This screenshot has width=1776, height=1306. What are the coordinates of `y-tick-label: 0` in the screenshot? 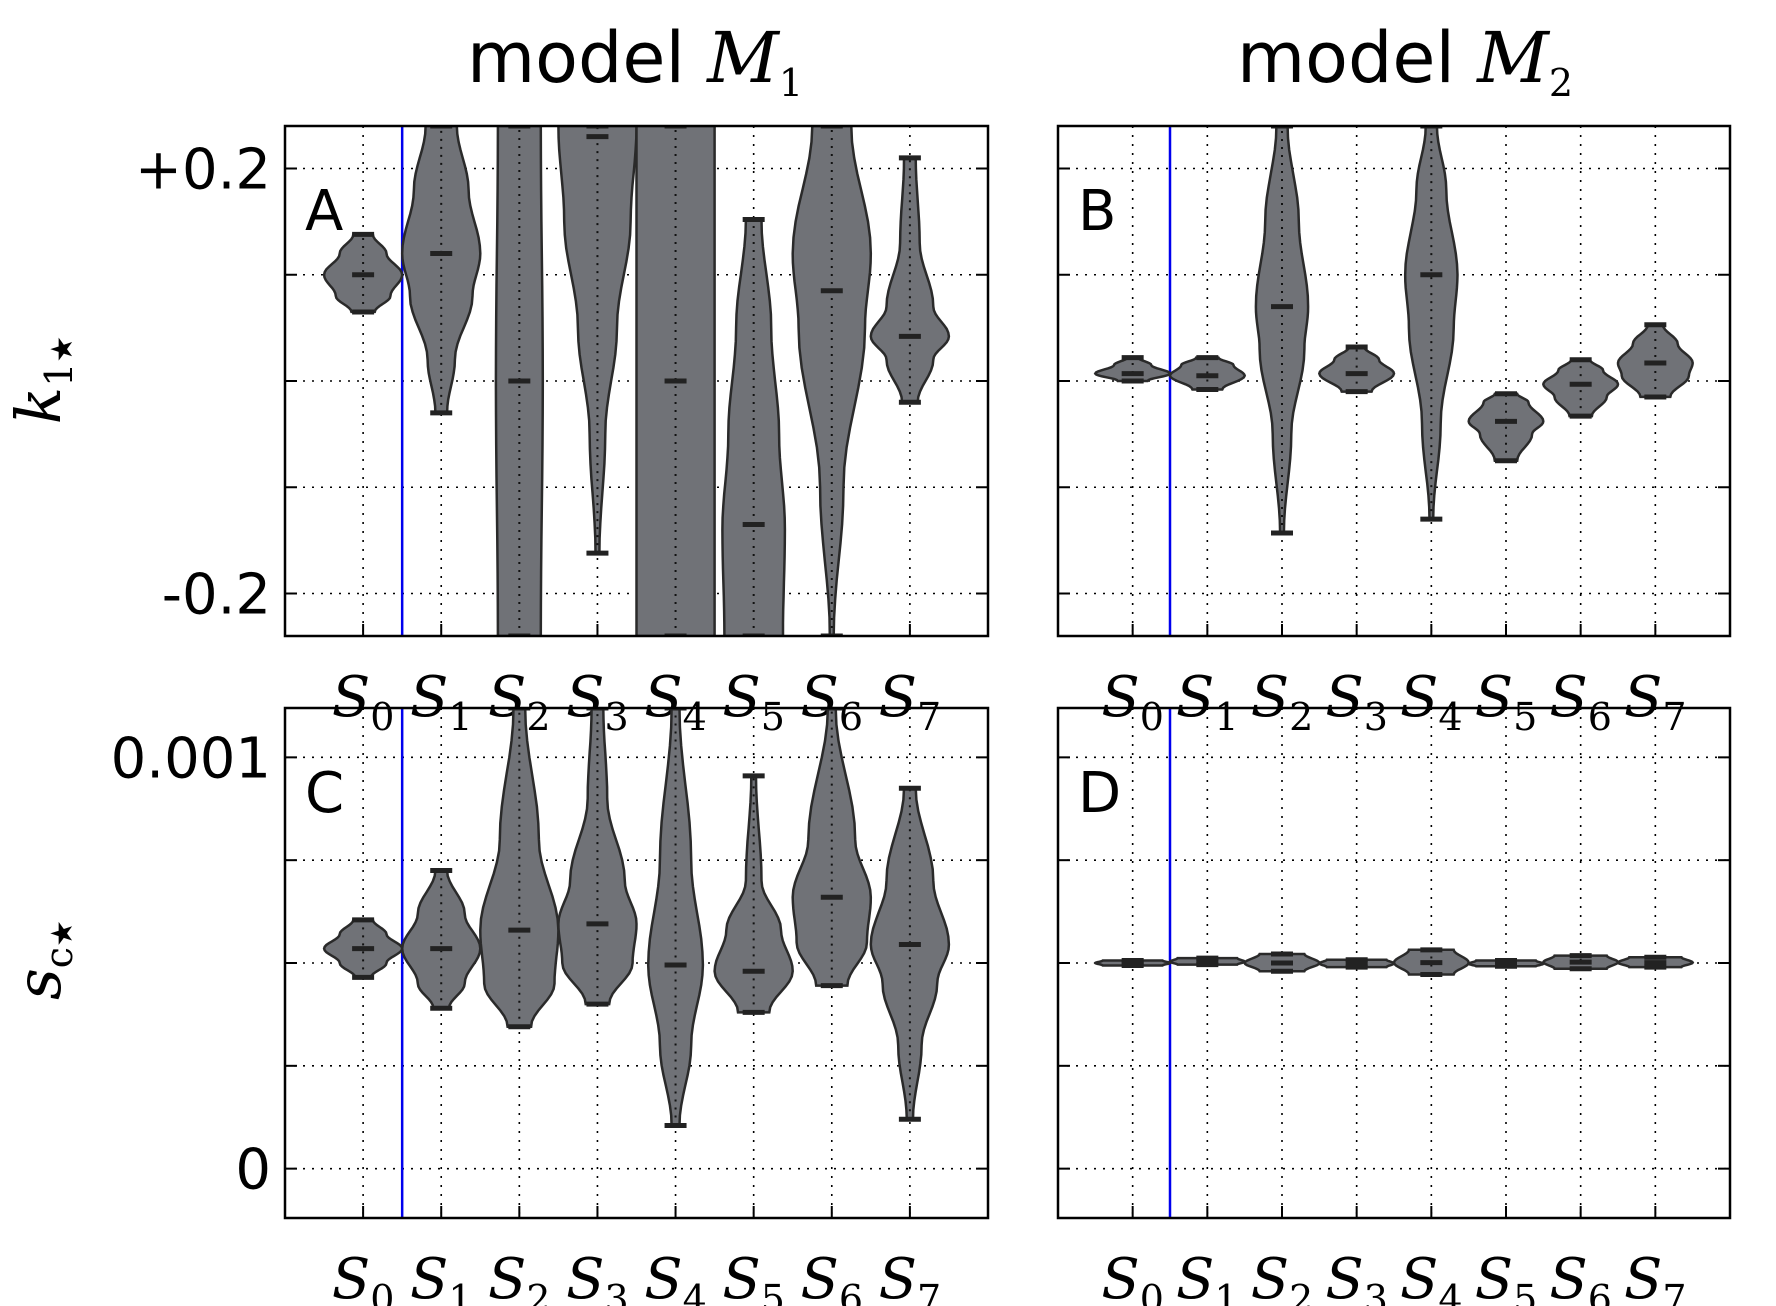 It's located at (253, 1170).